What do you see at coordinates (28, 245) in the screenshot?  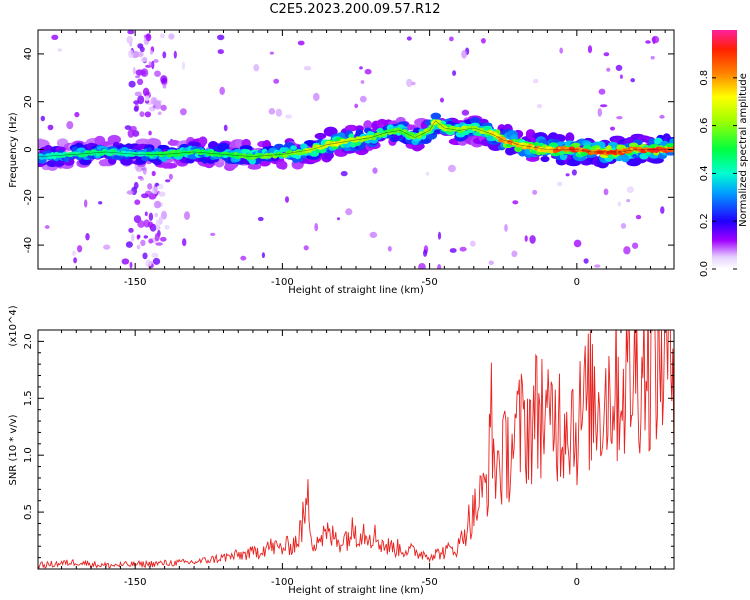 I see `y-tick-label: -40` at bounding box center [28, 245].